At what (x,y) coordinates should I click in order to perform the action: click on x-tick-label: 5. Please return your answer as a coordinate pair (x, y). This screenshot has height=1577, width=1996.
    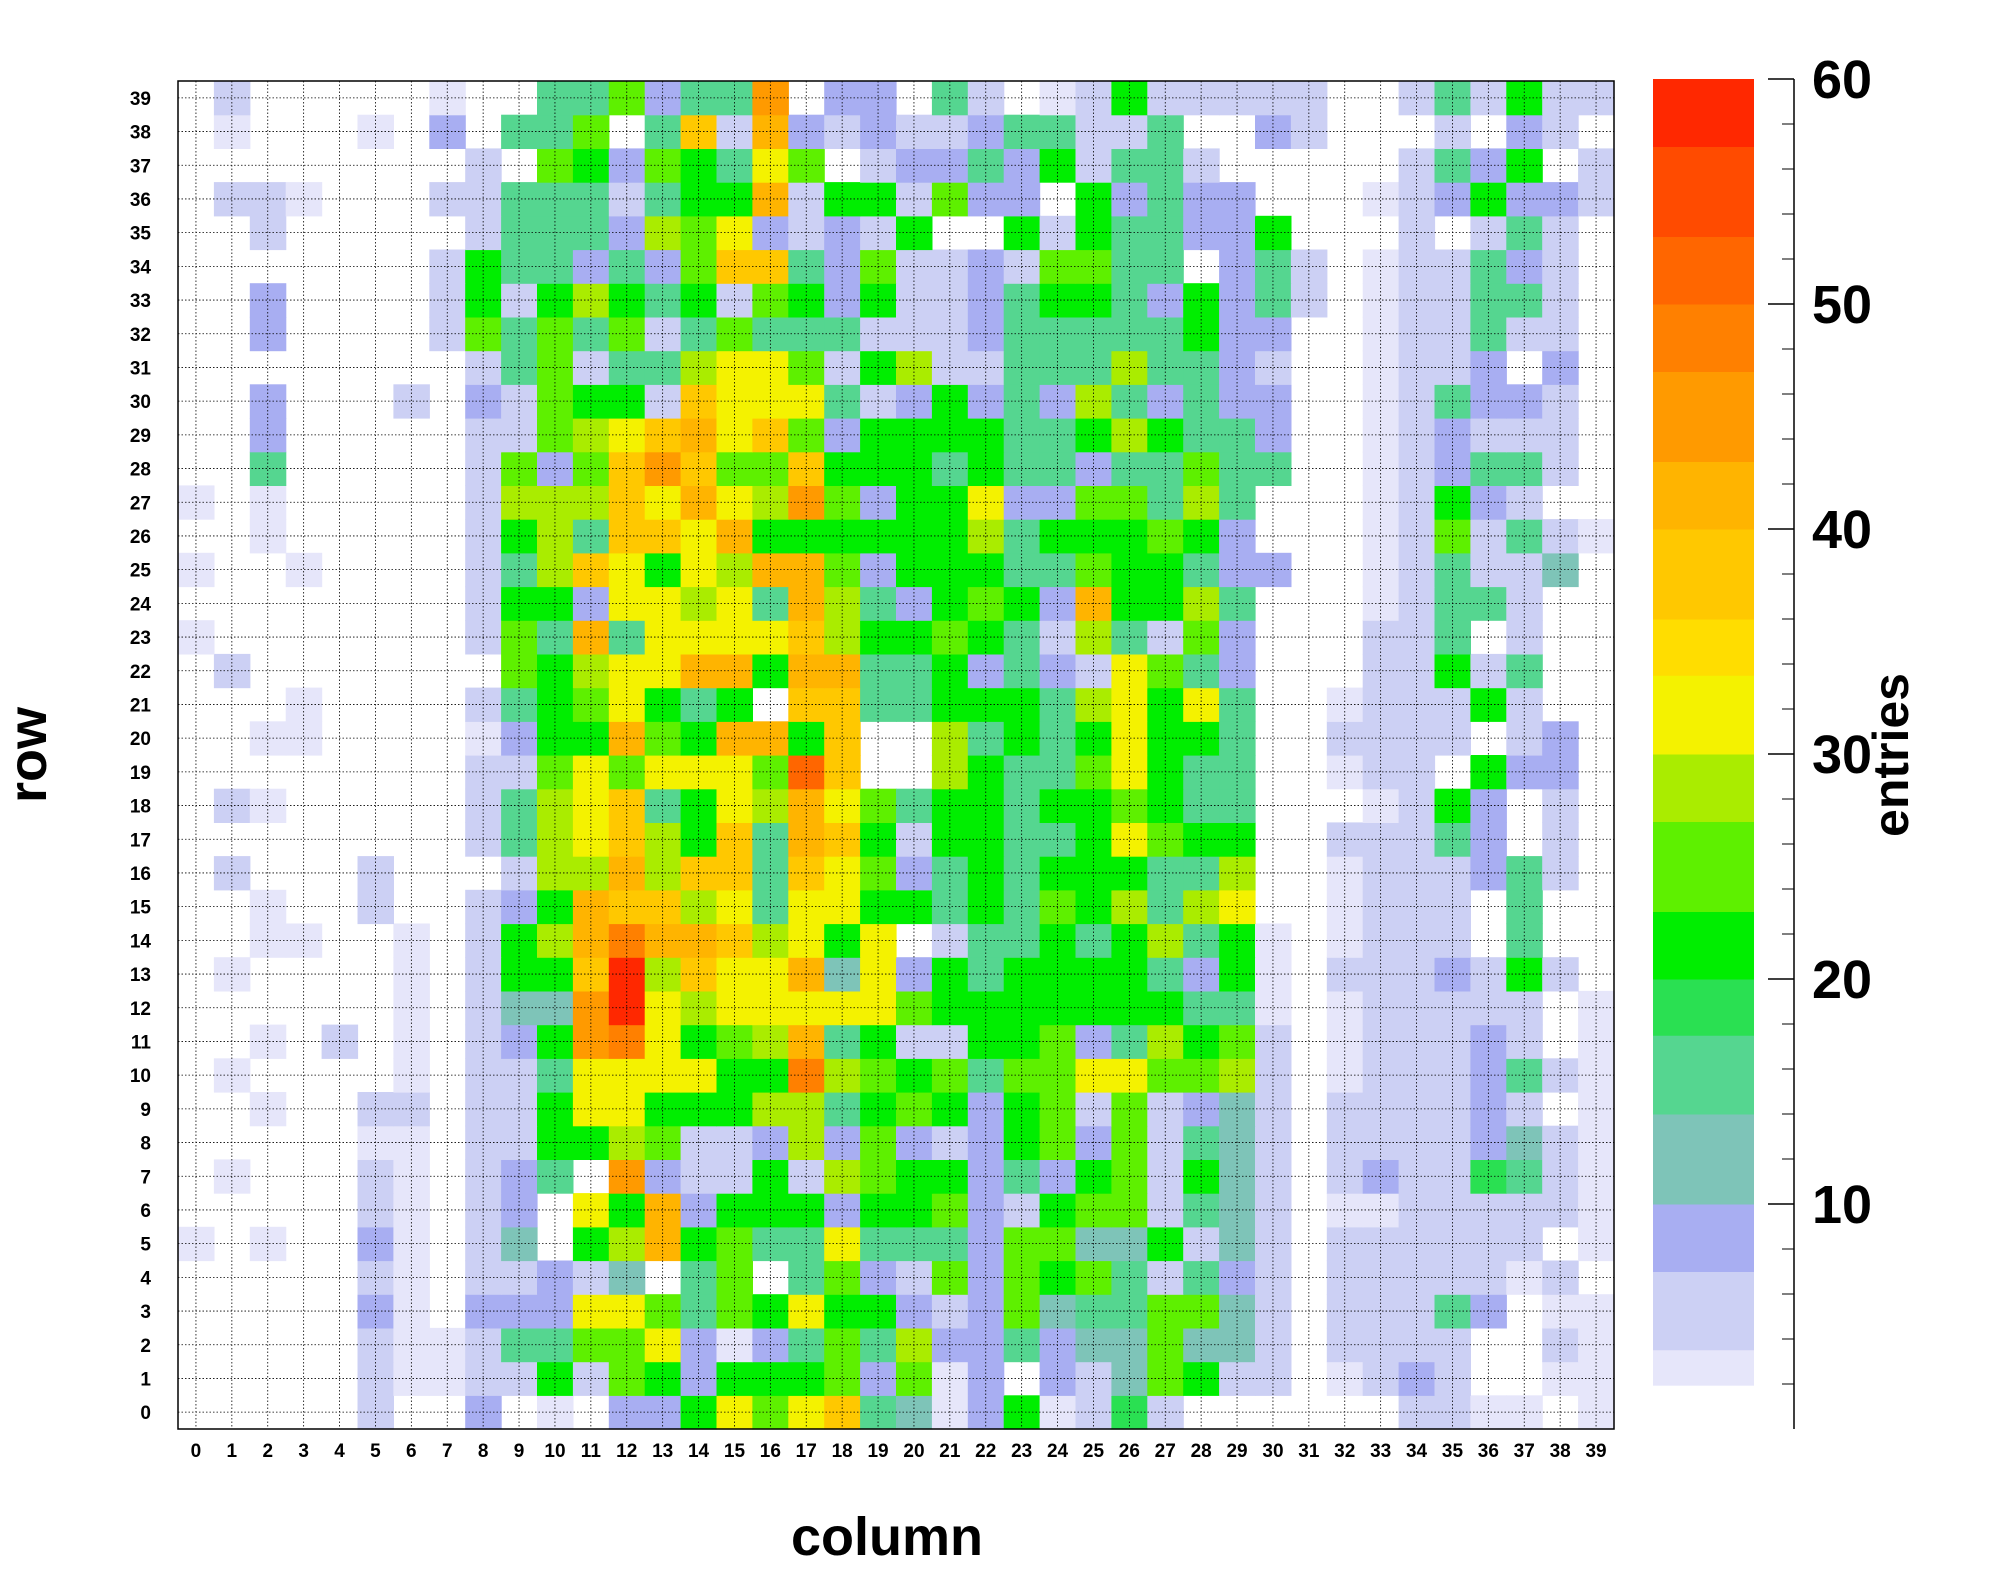
    Looking at the image, I should click on (375, 1451).